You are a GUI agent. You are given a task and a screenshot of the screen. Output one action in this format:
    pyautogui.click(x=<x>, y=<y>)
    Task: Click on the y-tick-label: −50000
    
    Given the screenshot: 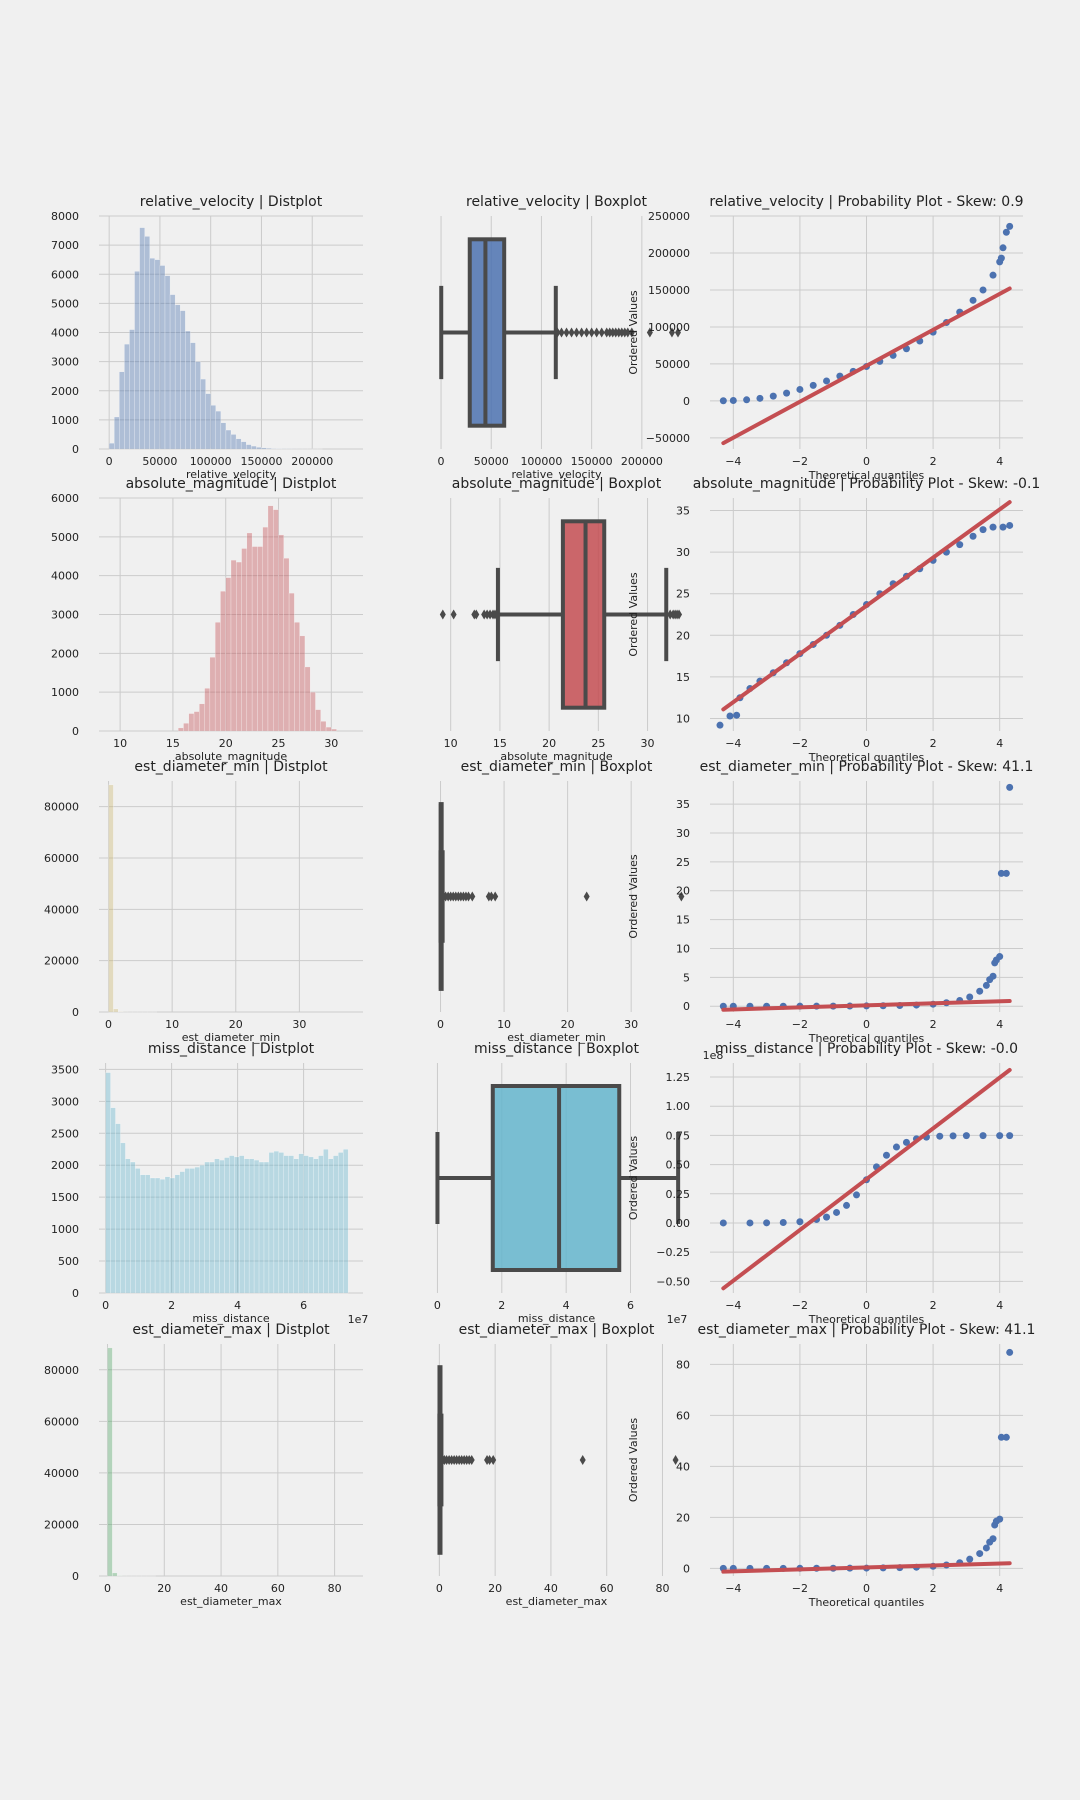 What is the action you would take?
    pyautogui.click(x=668, y=438)
    